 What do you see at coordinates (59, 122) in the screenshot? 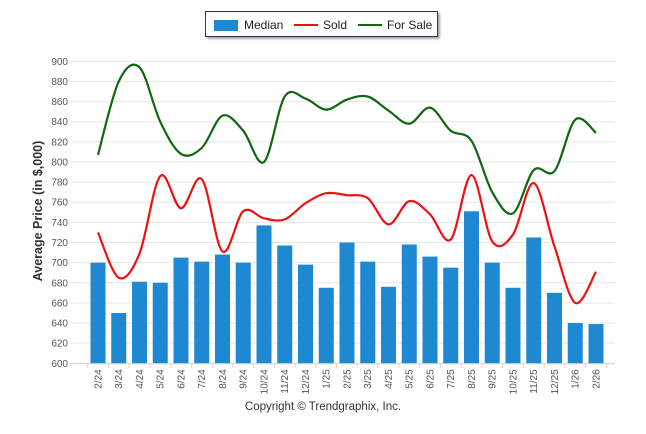
I see `y-tick-label: 840` at bounding box center [59, 122].